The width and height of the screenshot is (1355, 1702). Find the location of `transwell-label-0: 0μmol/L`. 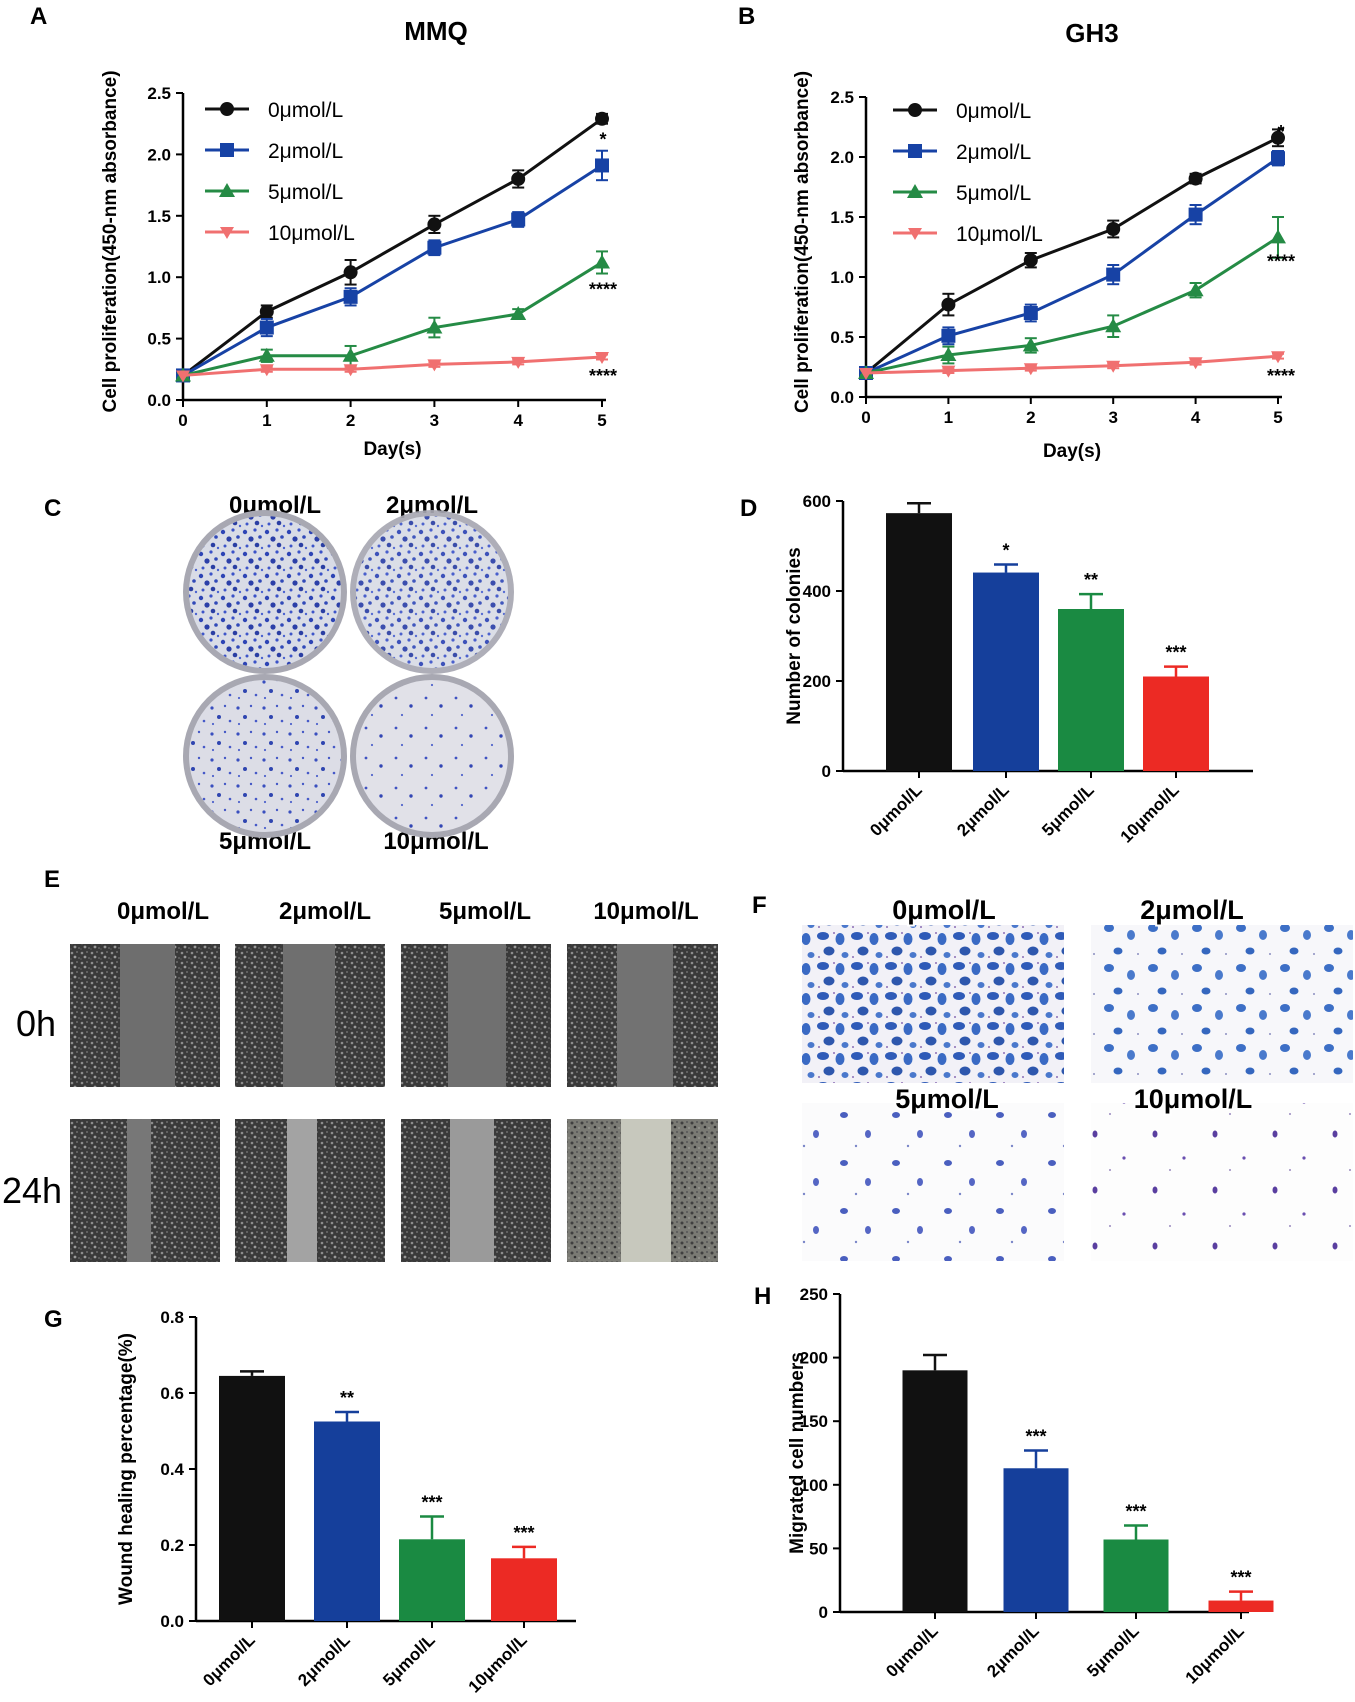

transwell-label-0: 0μmol/L is located at coordinates (944, 910).